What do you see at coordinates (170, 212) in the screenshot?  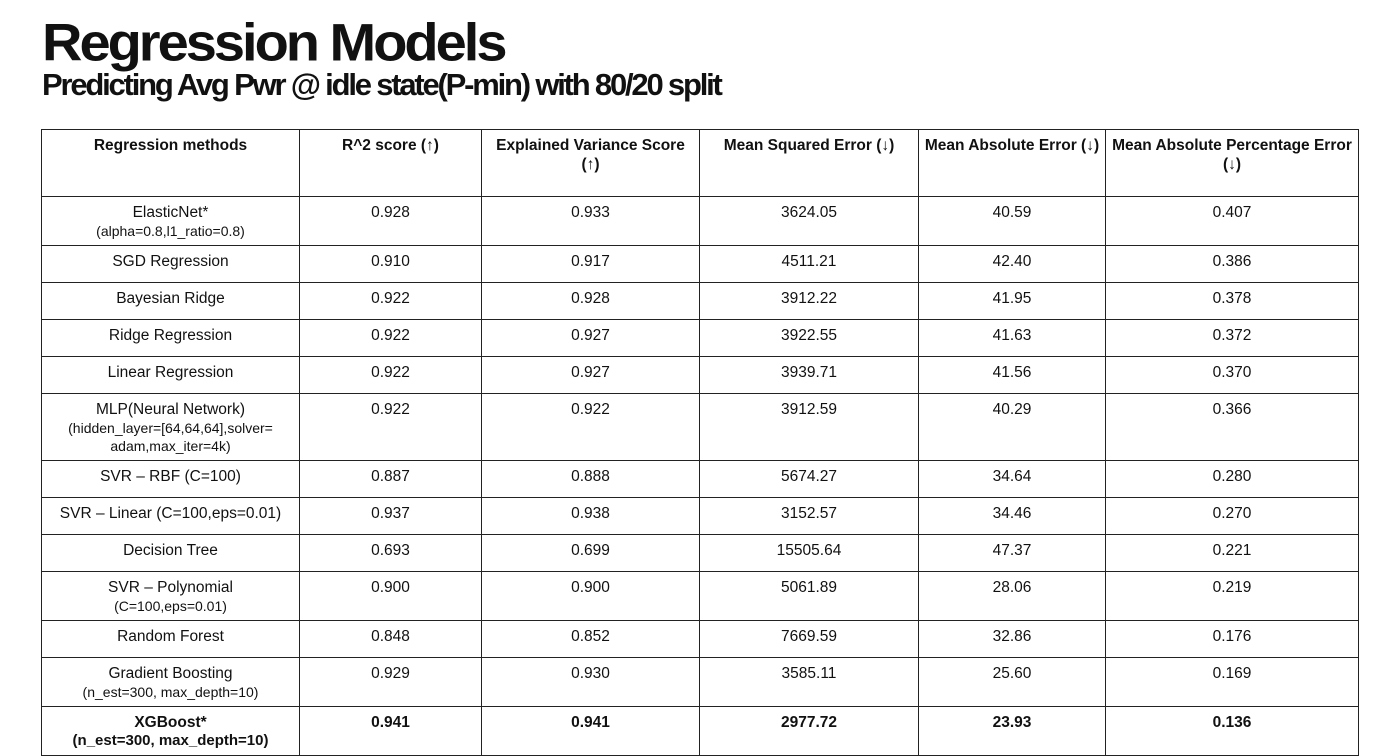 I see `method-name: ElasticNet*` at bounding box center [170, 212].